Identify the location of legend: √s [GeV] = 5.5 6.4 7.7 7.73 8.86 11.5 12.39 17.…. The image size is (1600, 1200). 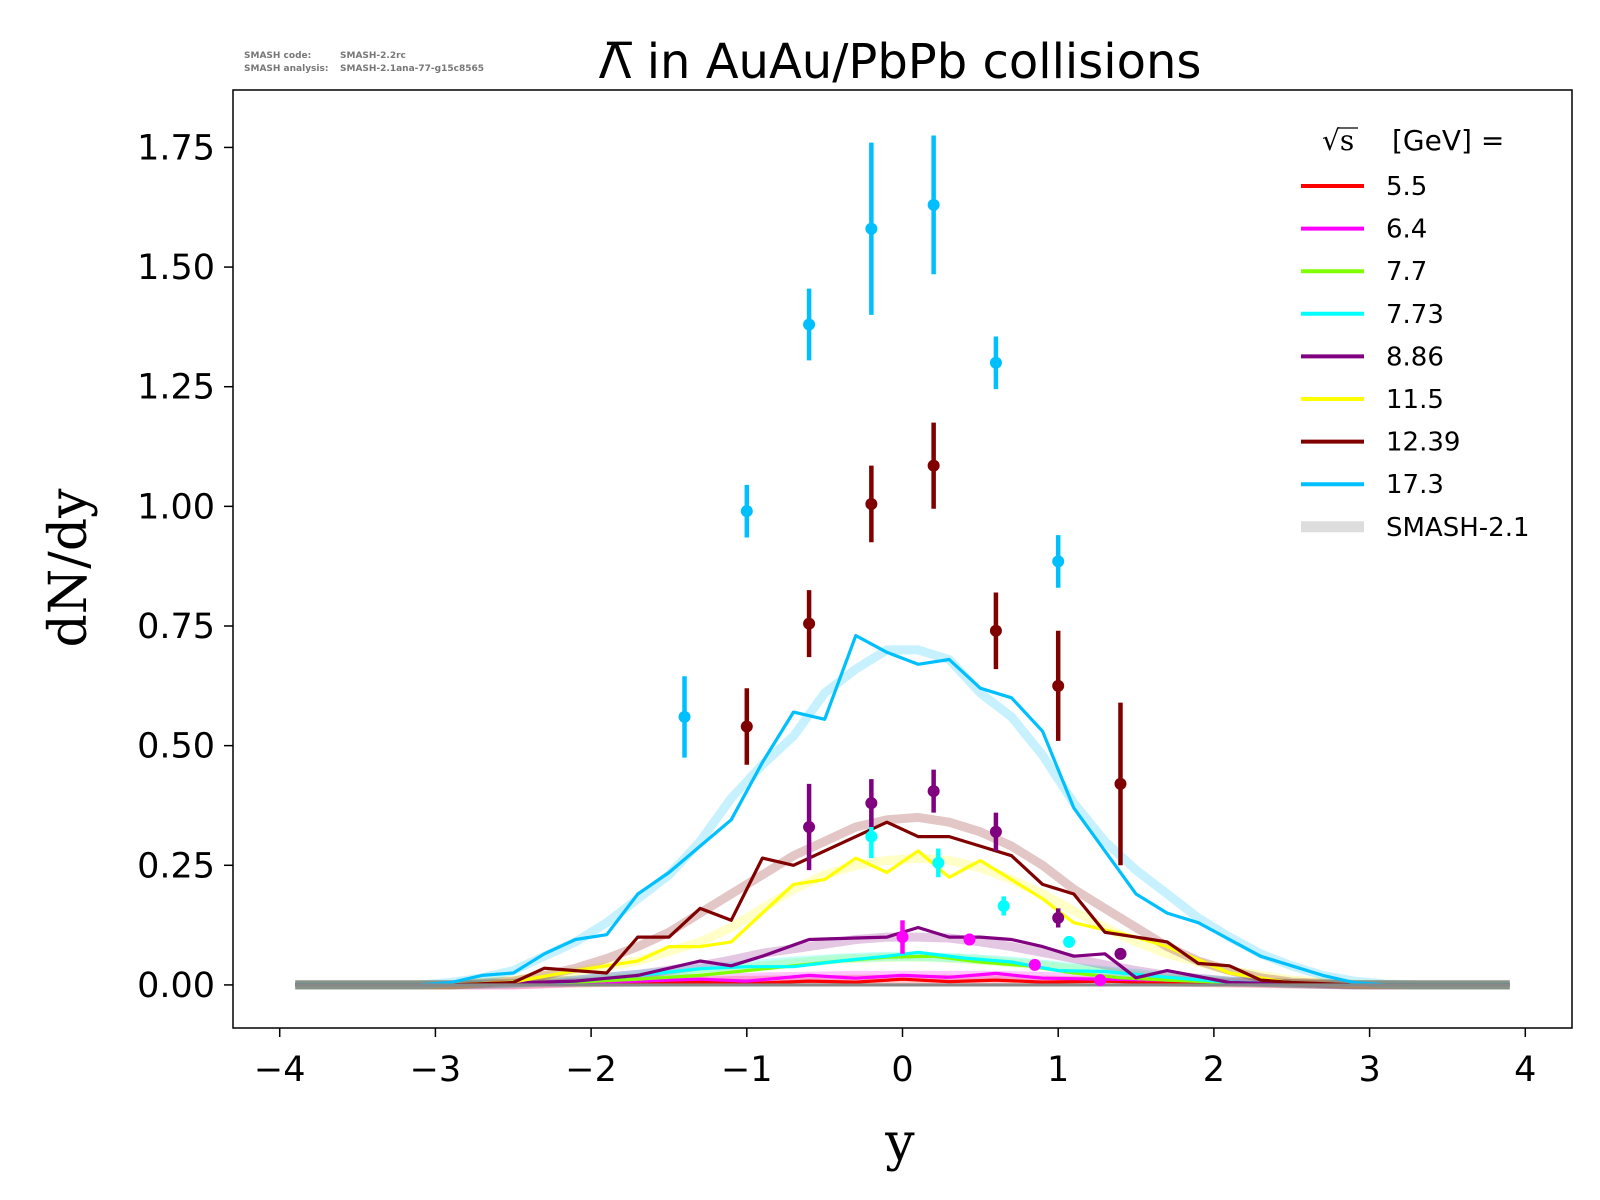
(1415, 333).